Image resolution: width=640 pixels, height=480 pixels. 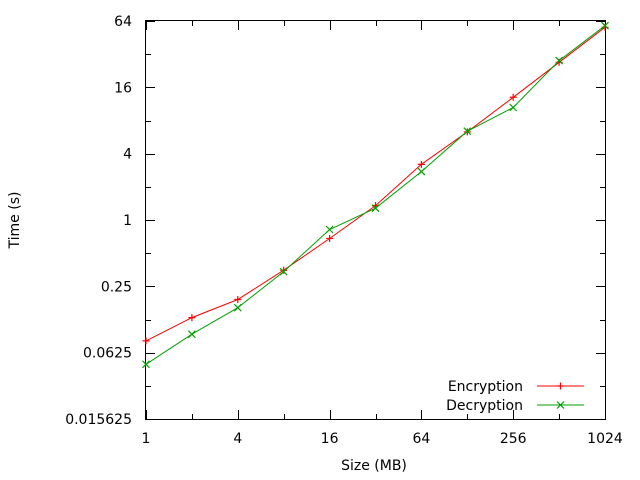 I want to click on y-tick-label: 1, so click(x=127, y=221).